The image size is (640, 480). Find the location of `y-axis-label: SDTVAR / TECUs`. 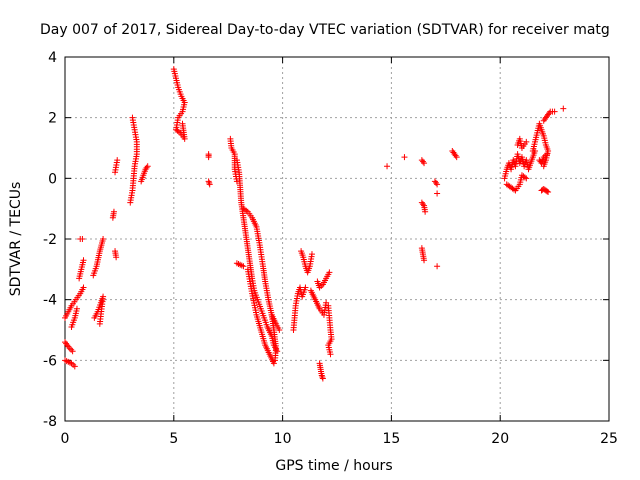

y-axis-label: SDTVAR / TECUs is located at coordinates (16, 239).